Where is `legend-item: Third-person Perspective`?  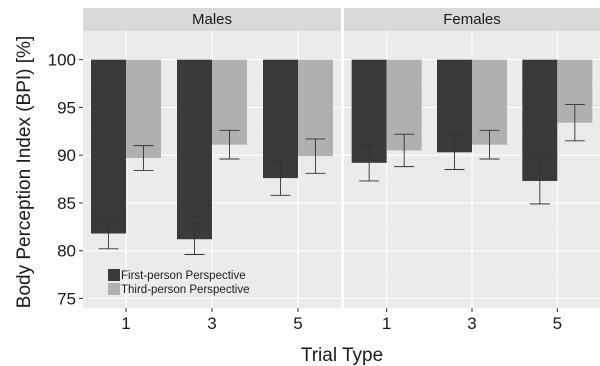
legend-item: Third-person Perspective is located at coordinates (178, 289).